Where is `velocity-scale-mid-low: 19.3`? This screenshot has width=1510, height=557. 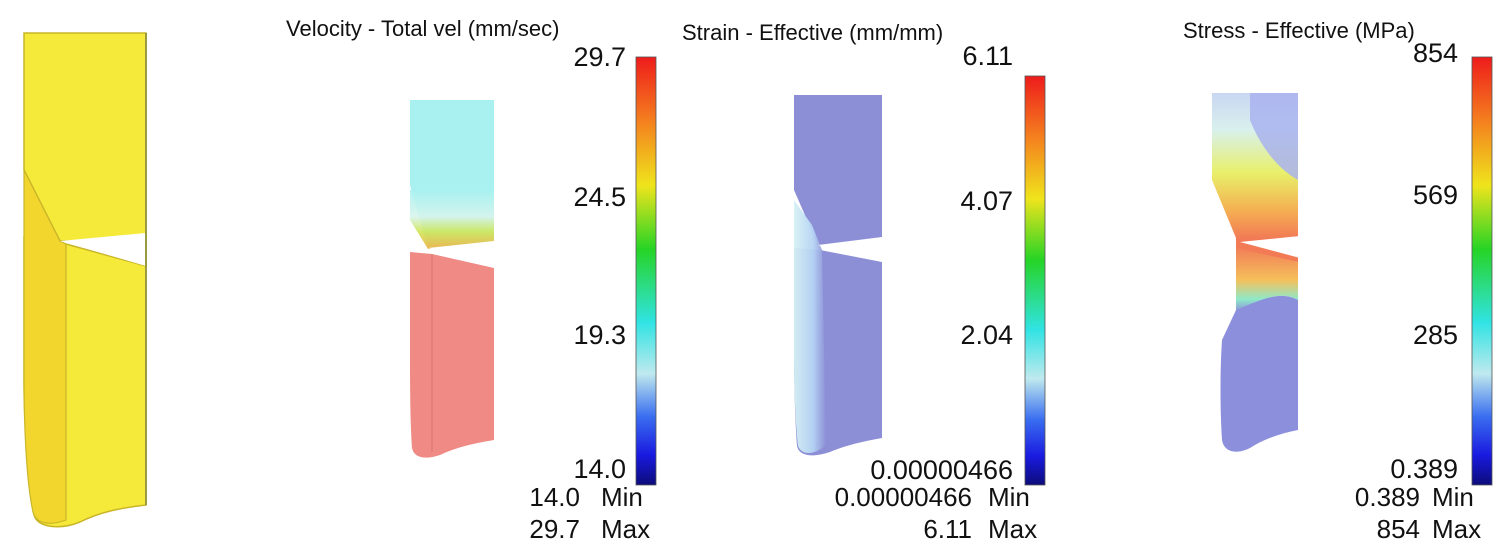 velocity-scale-mid-low: 19.3 is located at coordinates (599, 335).